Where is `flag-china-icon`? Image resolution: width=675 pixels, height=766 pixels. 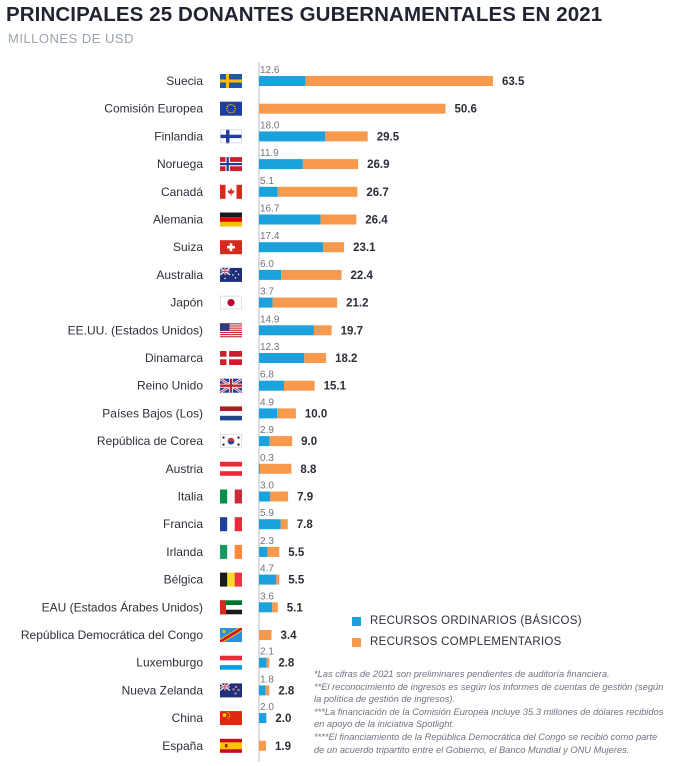
flag-china-icon is located at coordinates (231, 718).